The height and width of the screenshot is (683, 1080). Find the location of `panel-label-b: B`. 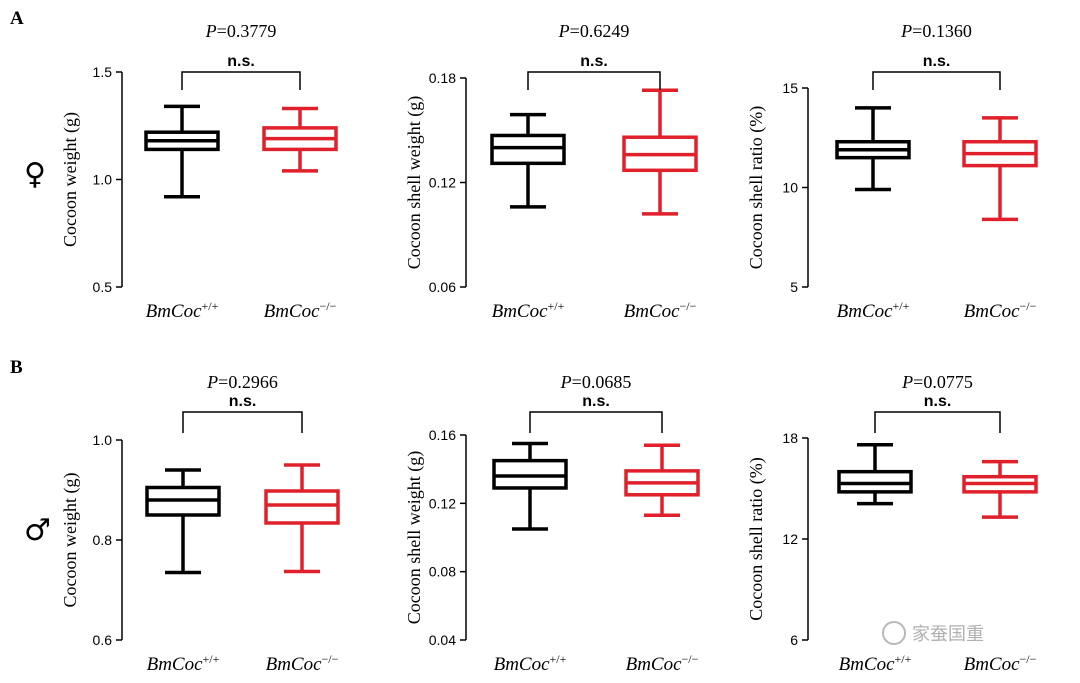

panel-label-b: B is located at coordinates (16, 367).